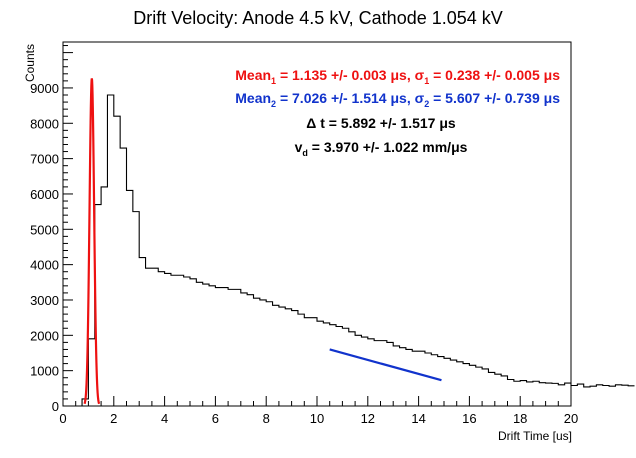 The height and width of the screenshot is (458, 636). Describe the element at coordinates (385, 365) in the screenshot. I see `linear-fit` at that location.